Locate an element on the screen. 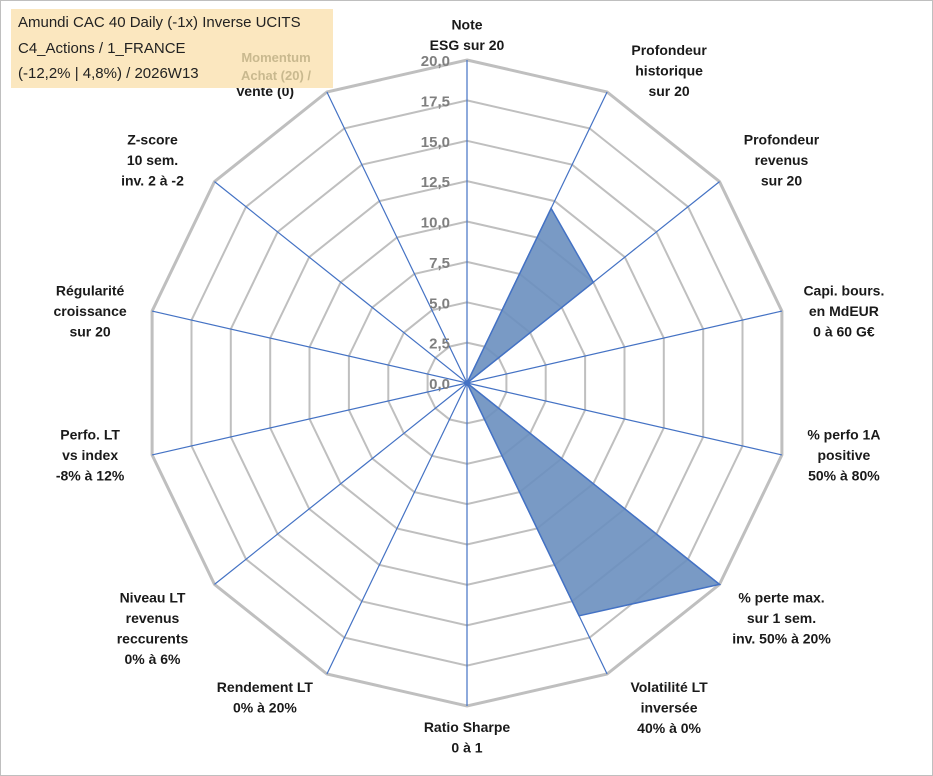 This screenshot has height=776, width=933. category-label-line: historique is located at coordinates (669, 71).